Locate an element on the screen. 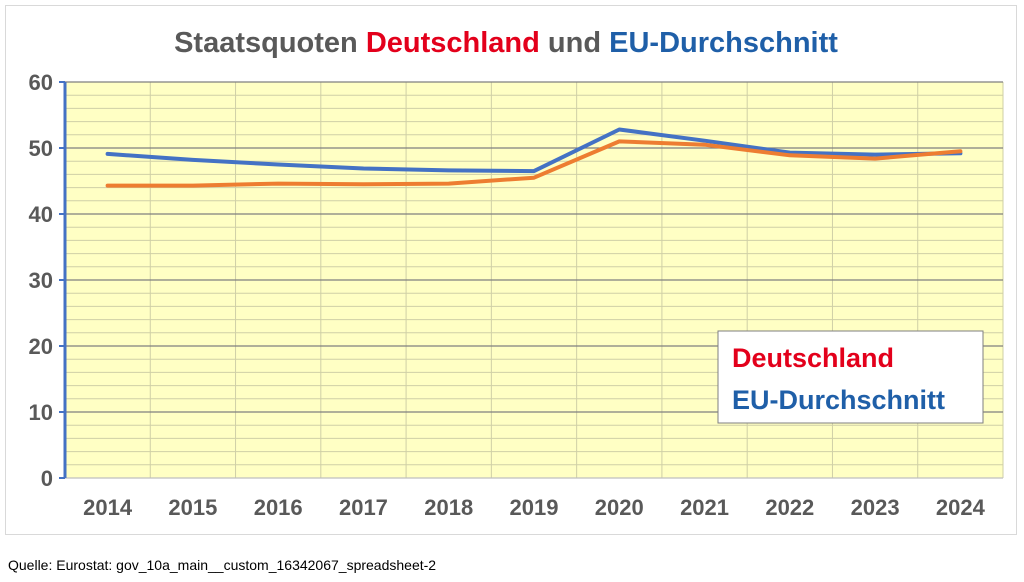  y-tick-label: 20 is located at coordinates (41, 346).